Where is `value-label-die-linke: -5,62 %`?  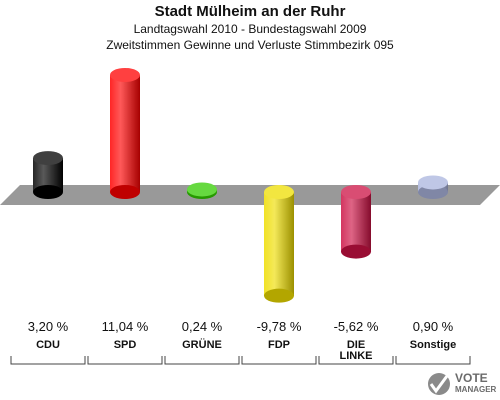
value-label-die-linke: -5,62 % is located at coordinates (356, 326).